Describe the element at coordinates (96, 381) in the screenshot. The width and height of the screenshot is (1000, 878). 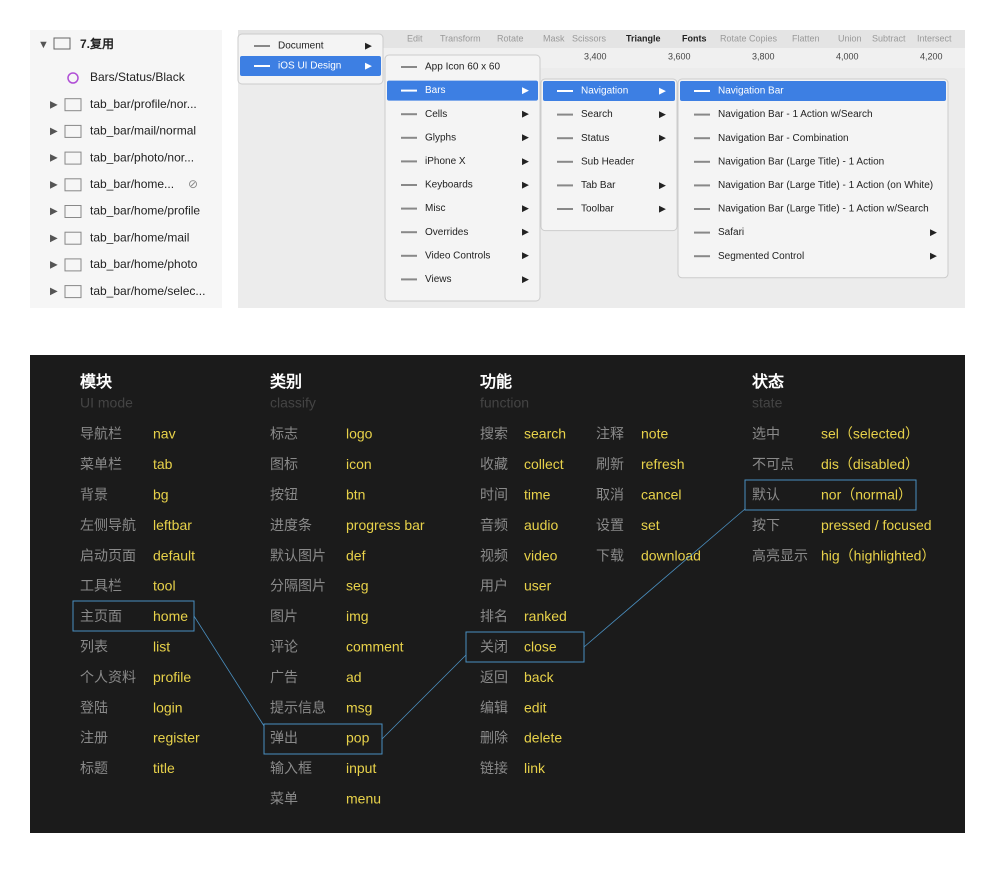
I see `column-title: 模块` at that location.